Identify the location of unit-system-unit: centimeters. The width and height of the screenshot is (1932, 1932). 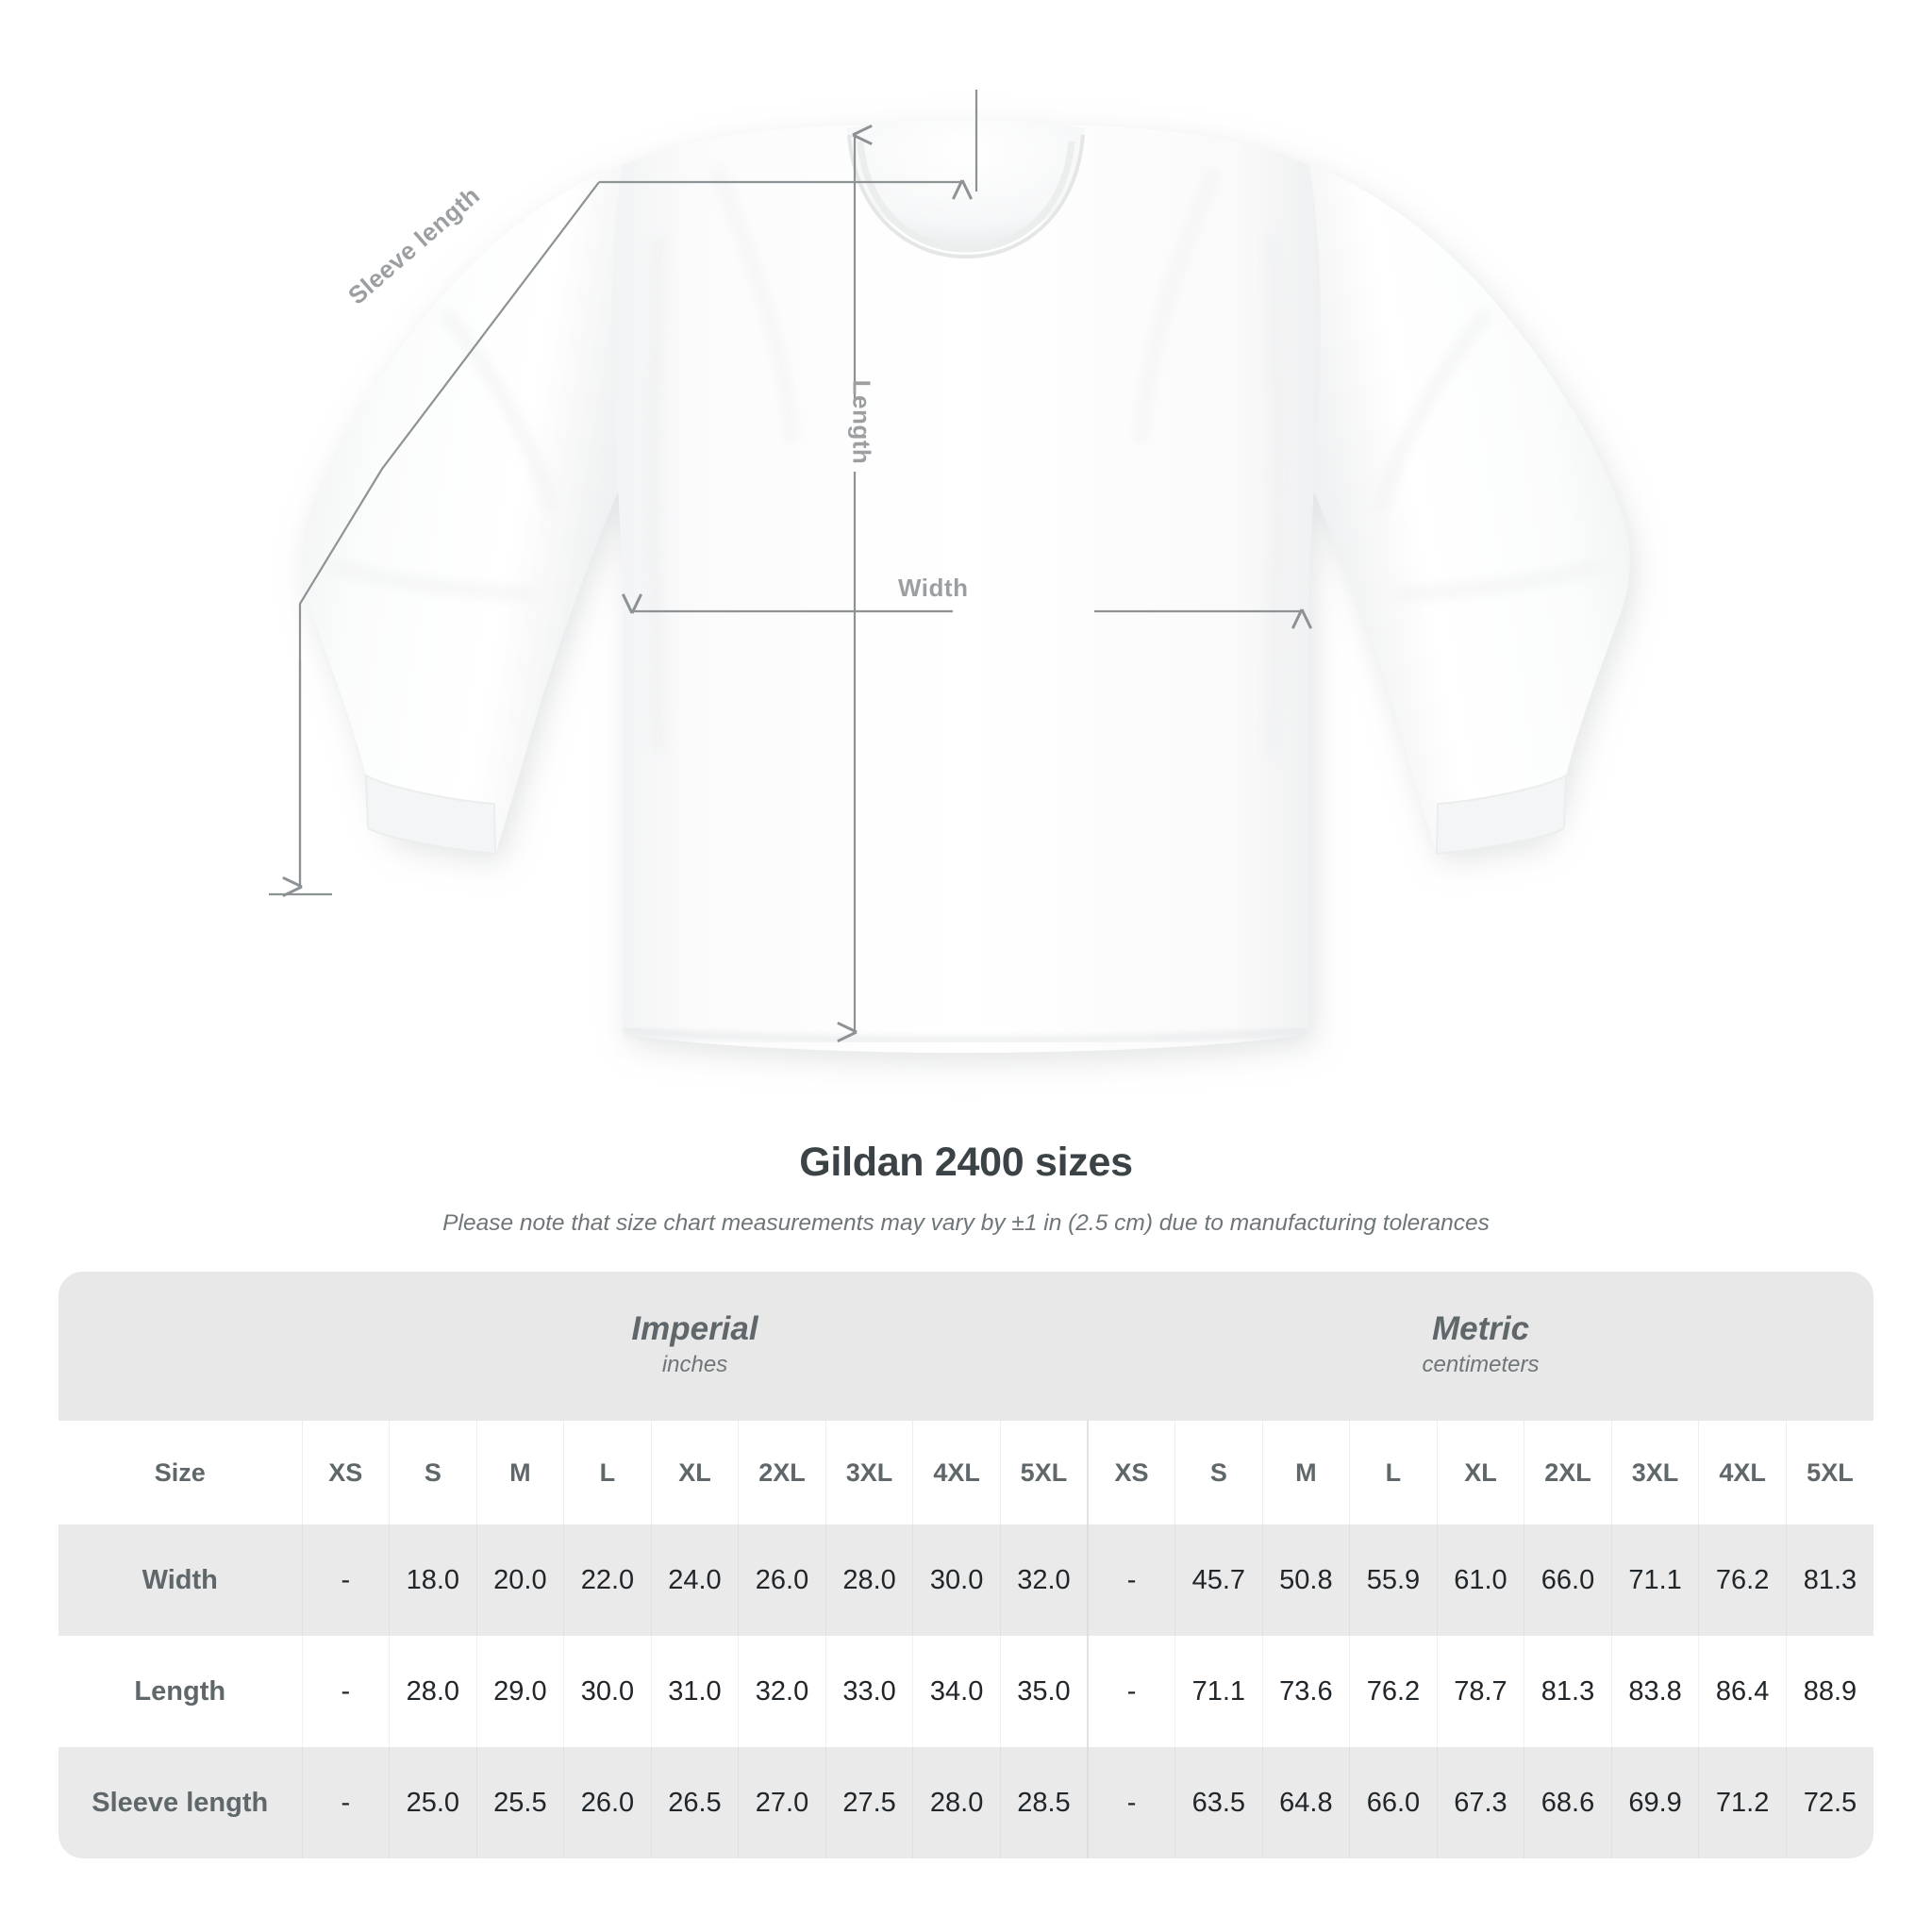
(1481, 1365).